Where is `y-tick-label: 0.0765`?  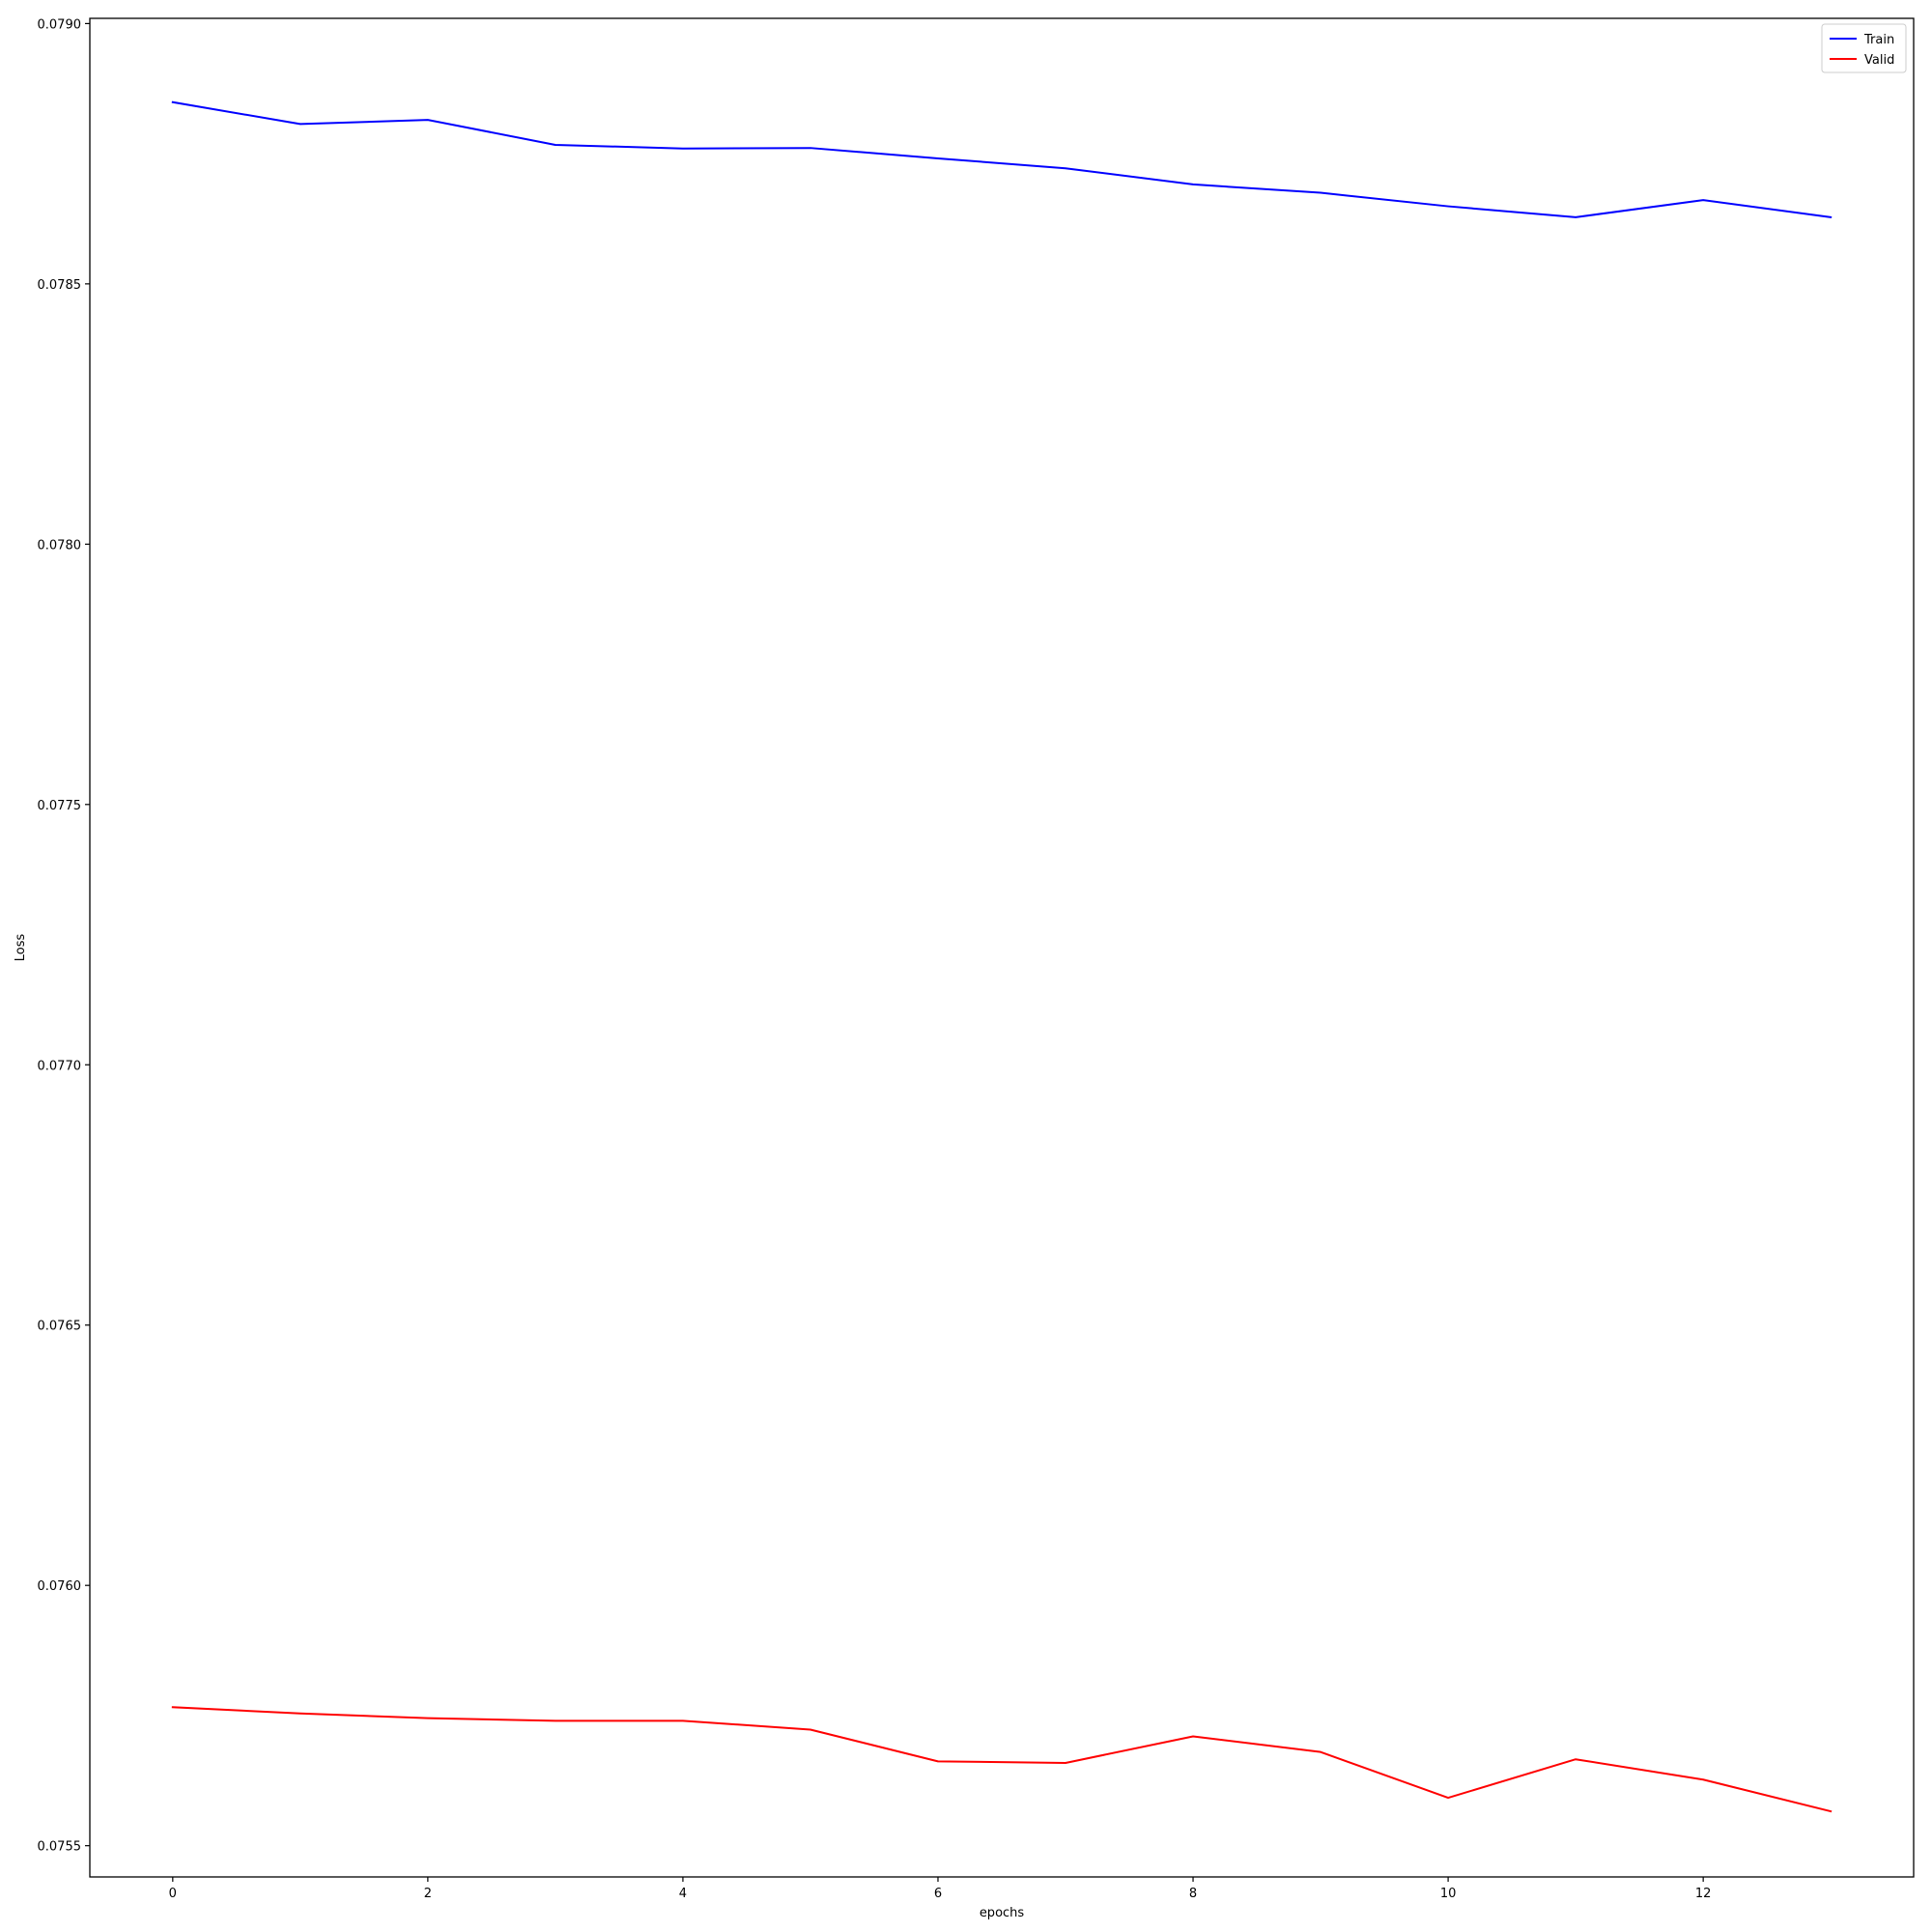 y-tick-label: 0.0765 is located at coordinates (60, 1327).